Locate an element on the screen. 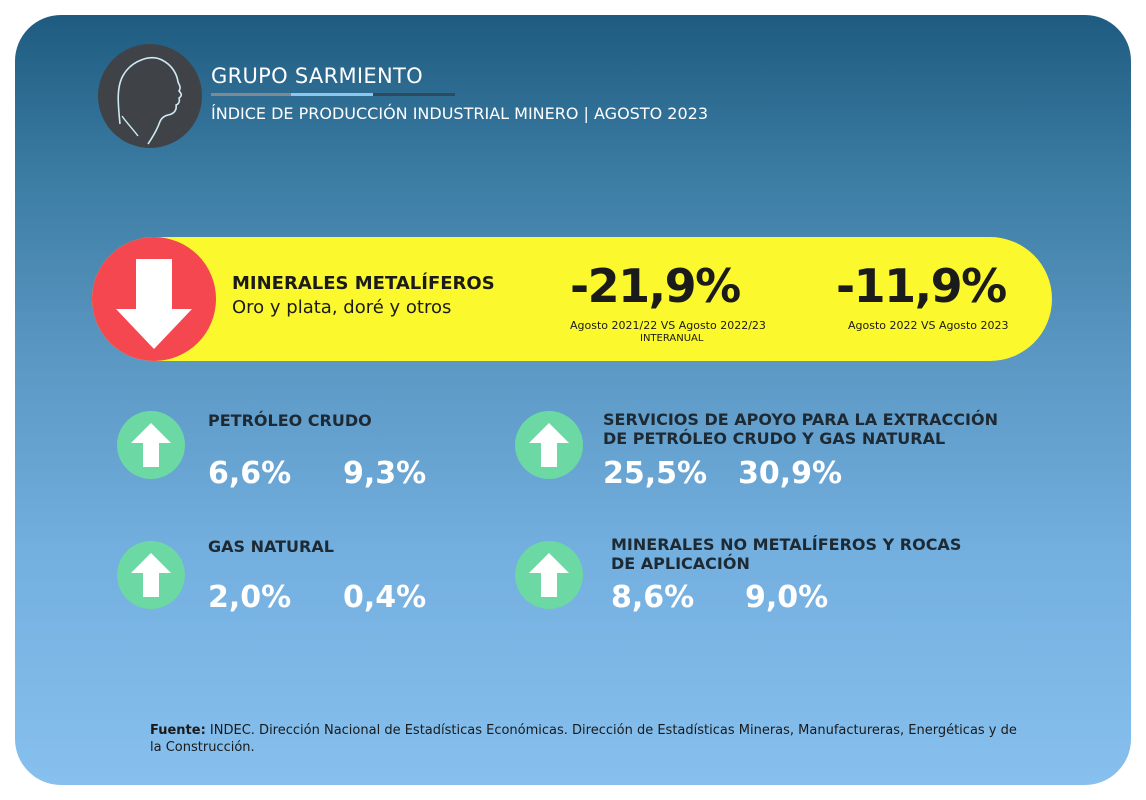 The height and width of the screenshot is (800, 1146). item-title-gas: GAS NATURAL is located at coordinates (271, 546).